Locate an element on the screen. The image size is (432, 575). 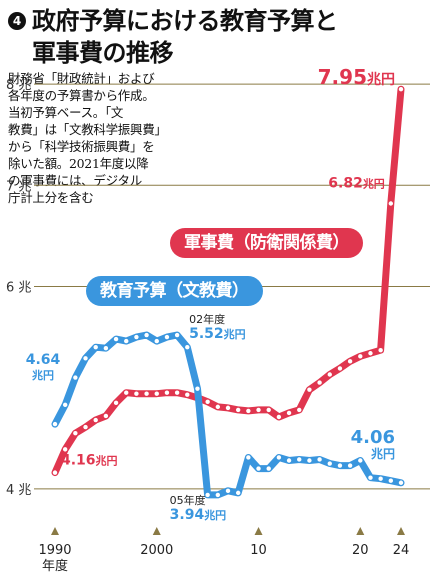
x-tick-sublabel: 年度 is located at coordinates (55, 566).